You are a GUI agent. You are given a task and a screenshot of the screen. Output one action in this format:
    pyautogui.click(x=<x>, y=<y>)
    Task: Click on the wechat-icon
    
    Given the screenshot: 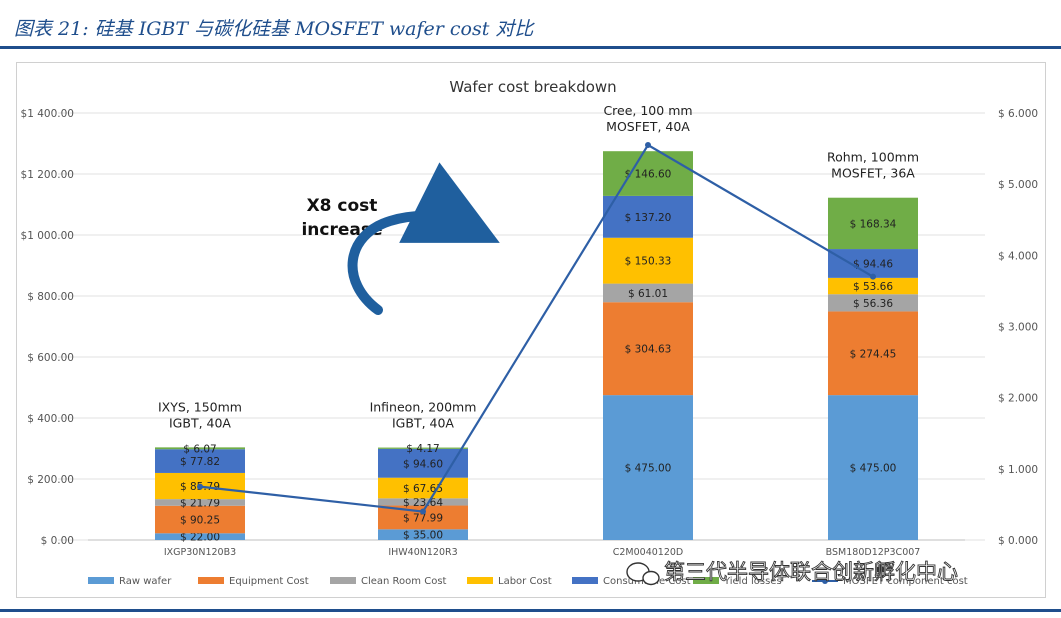 What is the action you would take?
    pyautogui.click(x=643, y=574)
    